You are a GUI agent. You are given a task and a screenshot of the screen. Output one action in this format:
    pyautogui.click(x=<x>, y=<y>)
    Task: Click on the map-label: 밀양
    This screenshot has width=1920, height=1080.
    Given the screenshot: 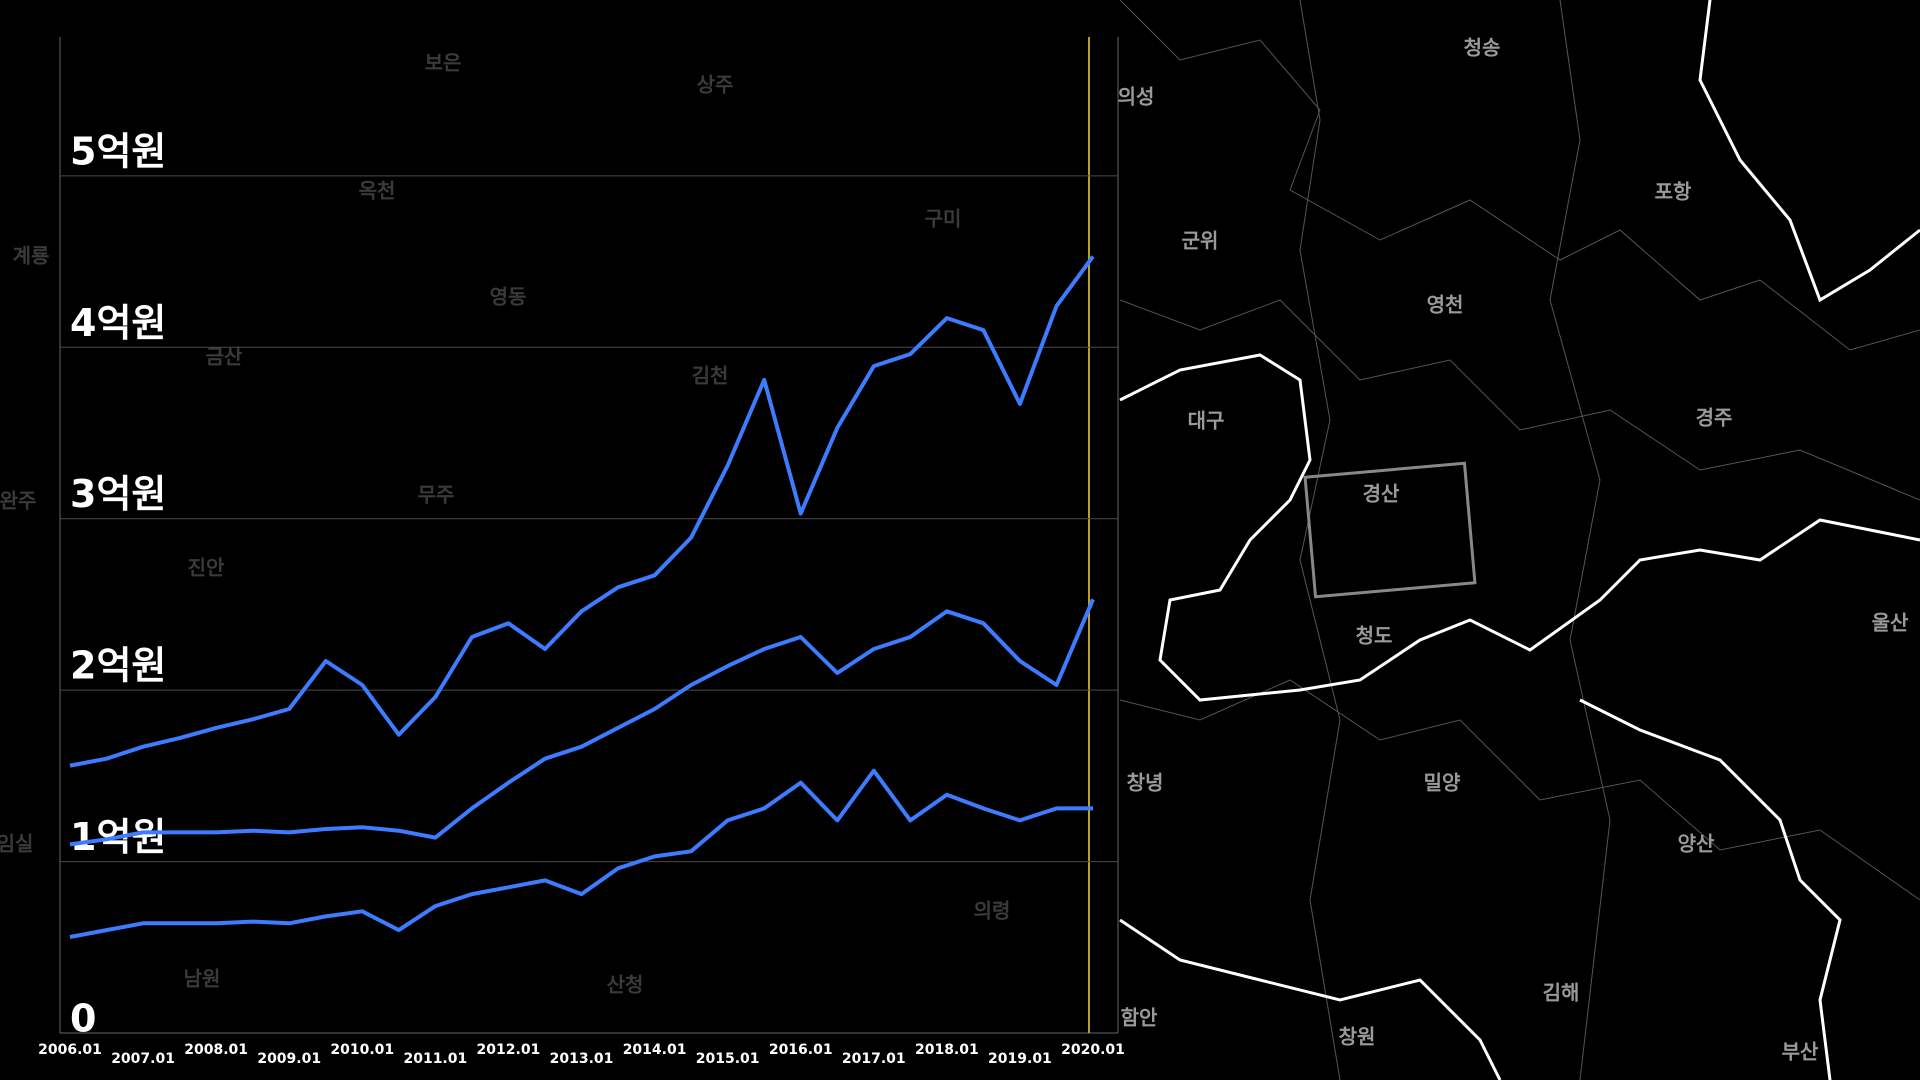 What is the action you would take?
    pyautogui.click(x=1442, y=783)
    